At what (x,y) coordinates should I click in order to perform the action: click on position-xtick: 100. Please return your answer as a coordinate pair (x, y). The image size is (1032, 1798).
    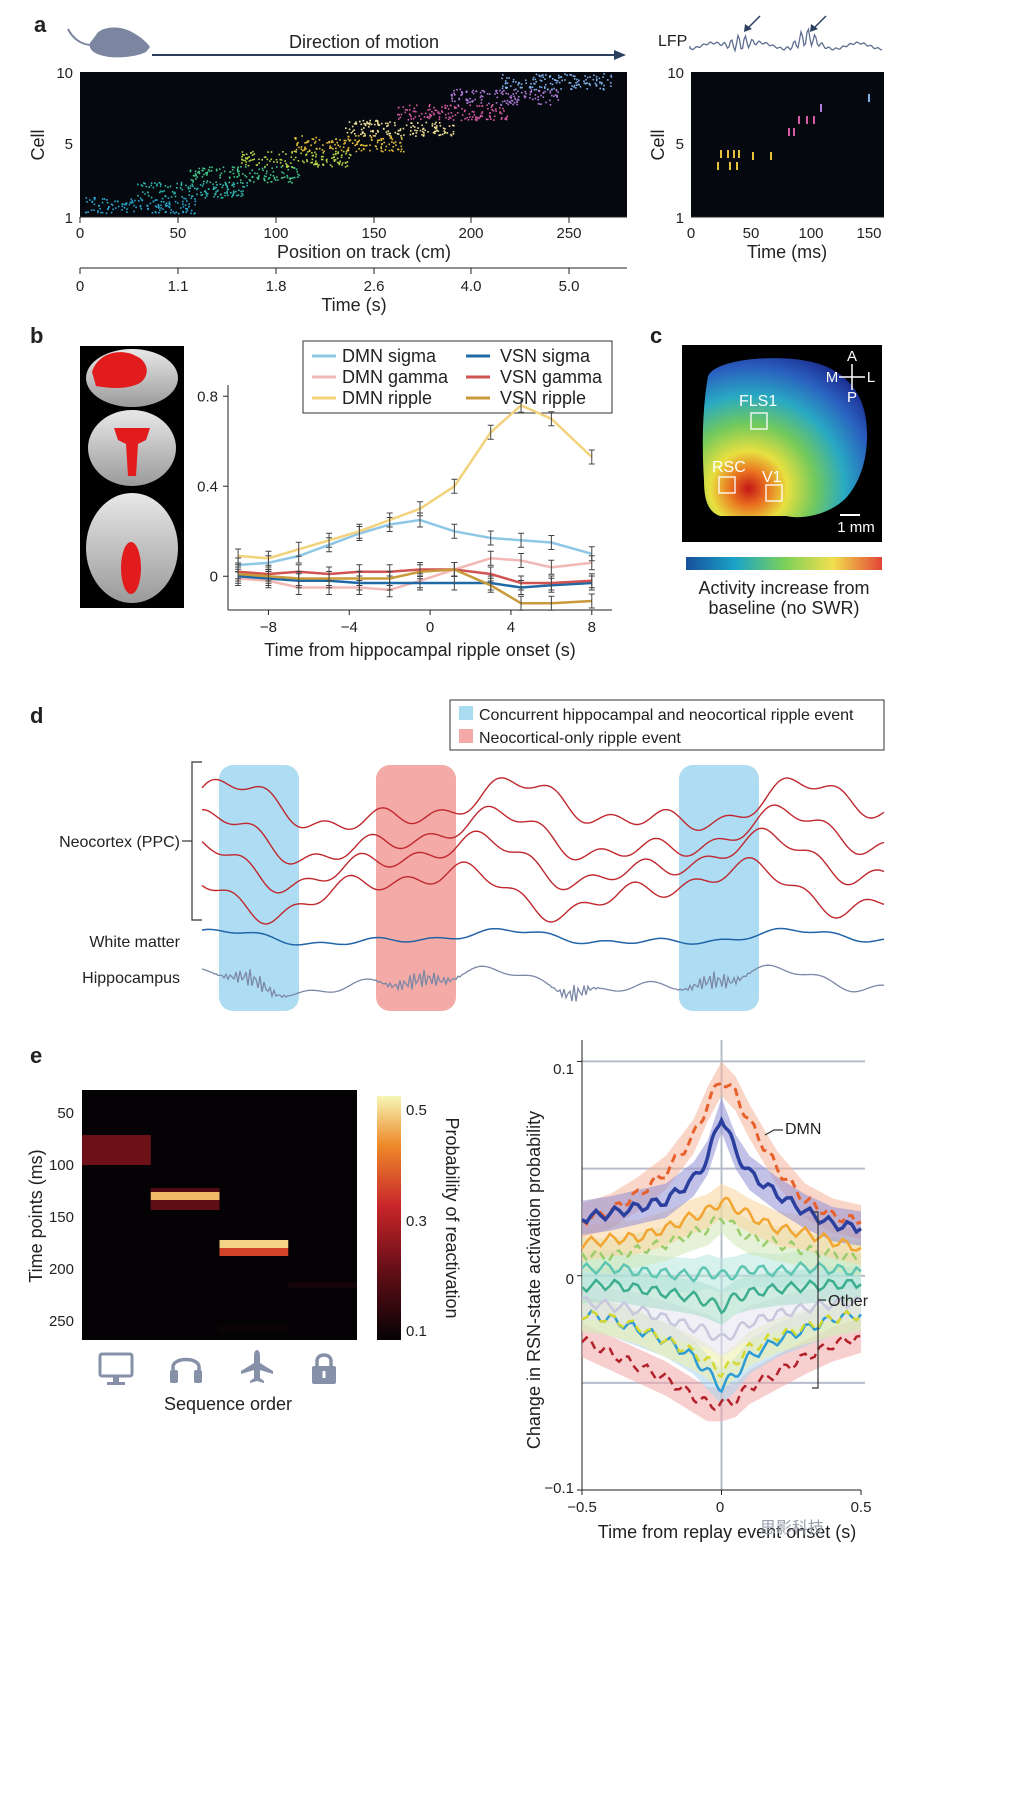
    Looking at the image, I should click on (275, 233).